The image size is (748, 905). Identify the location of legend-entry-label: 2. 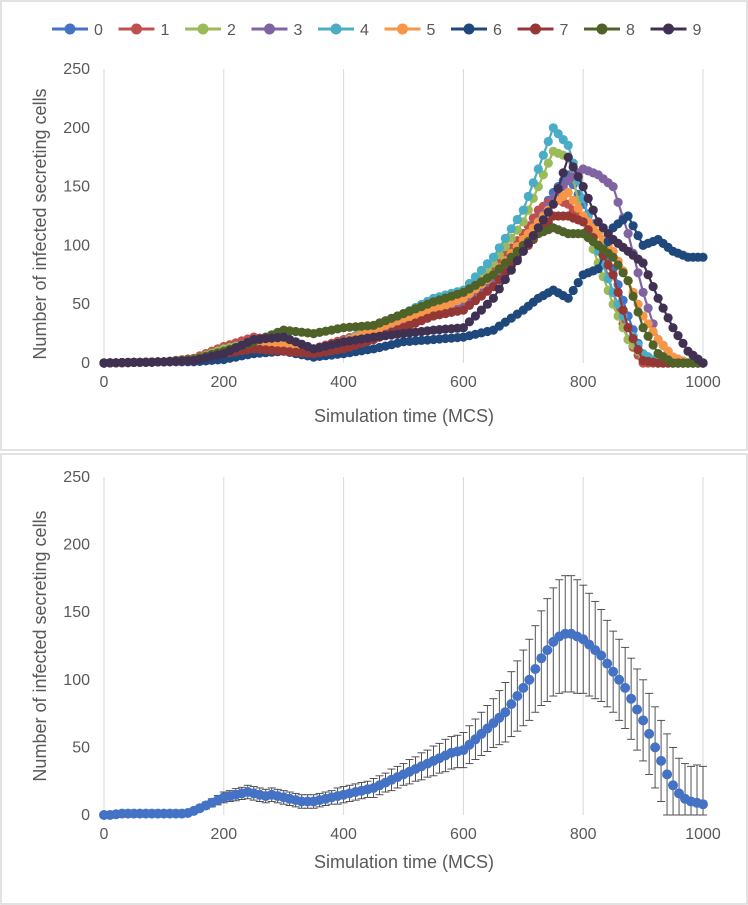
(231, 30).